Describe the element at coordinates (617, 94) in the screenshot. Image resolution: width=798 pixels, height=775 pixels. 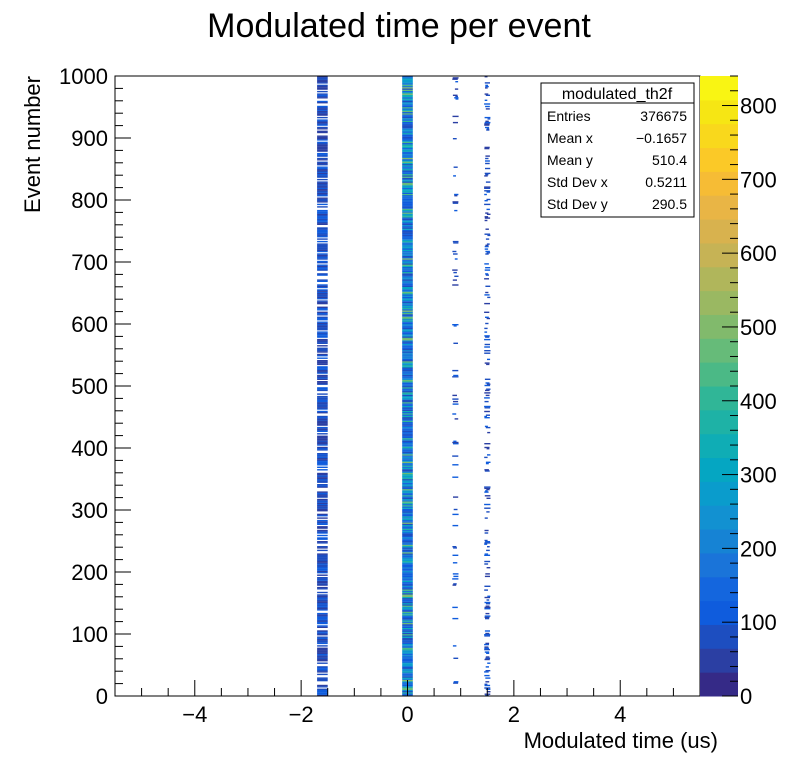
I see `stats-title: modulated_th2f` at that location.